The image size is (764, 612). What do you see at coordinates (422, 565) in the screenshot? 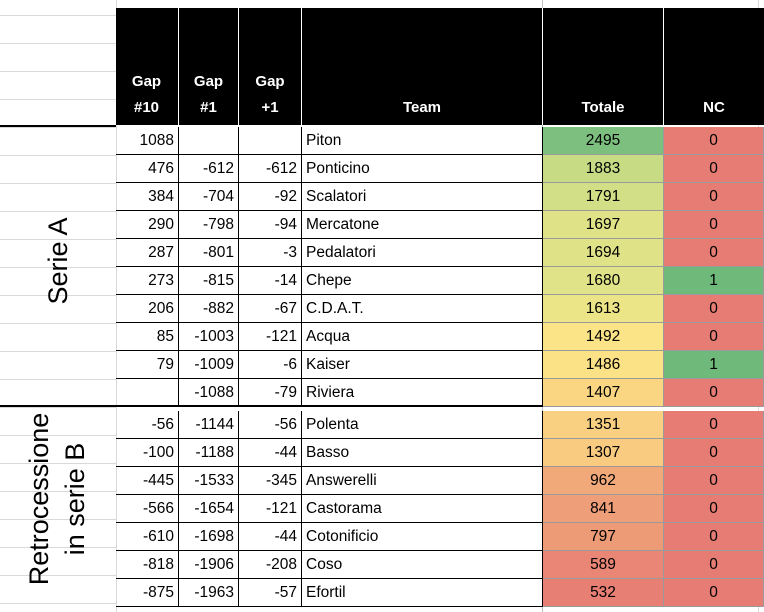
I see `cell-team: Coso` at bounding box center [422, 565].